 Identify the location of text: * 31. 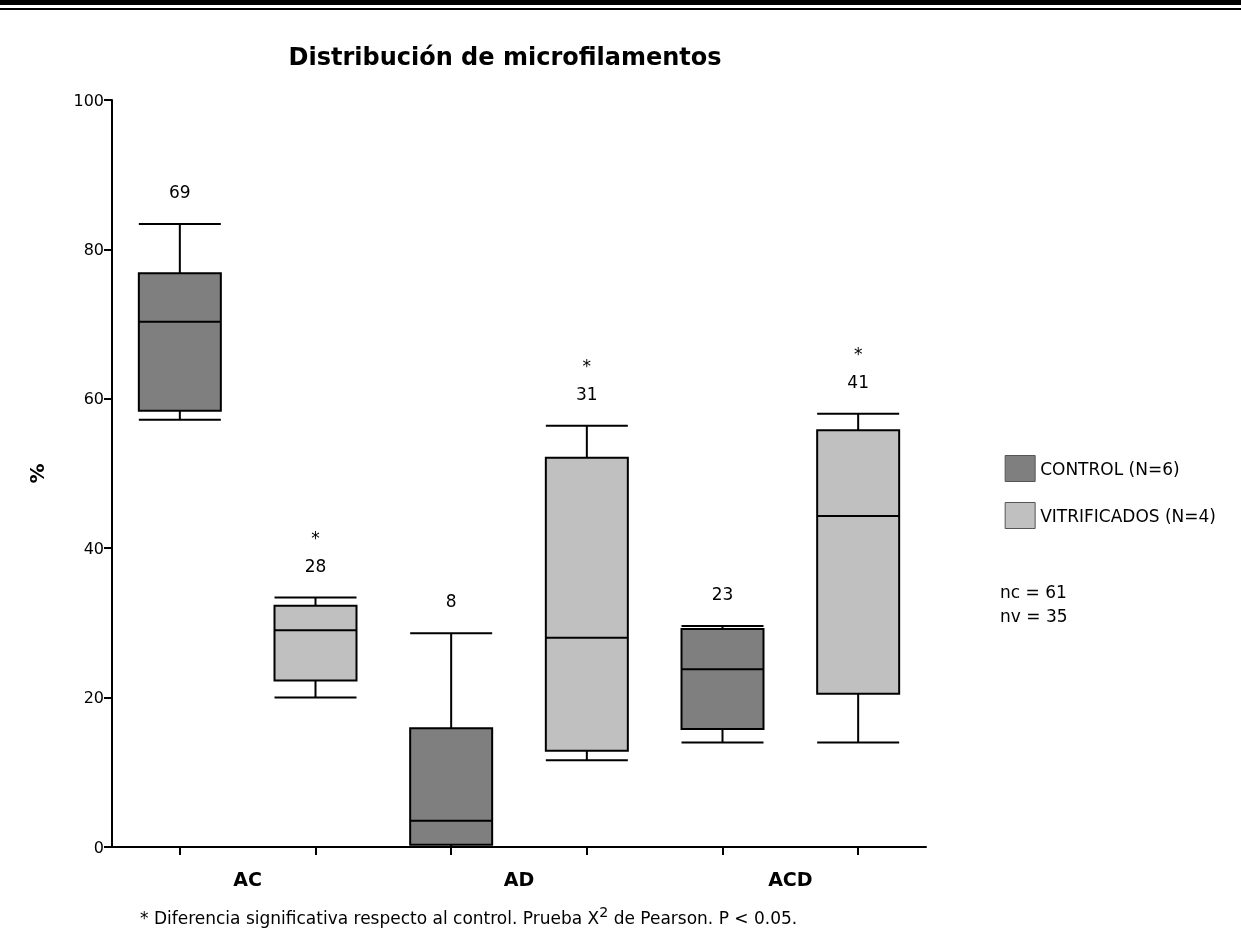
(587, 379).